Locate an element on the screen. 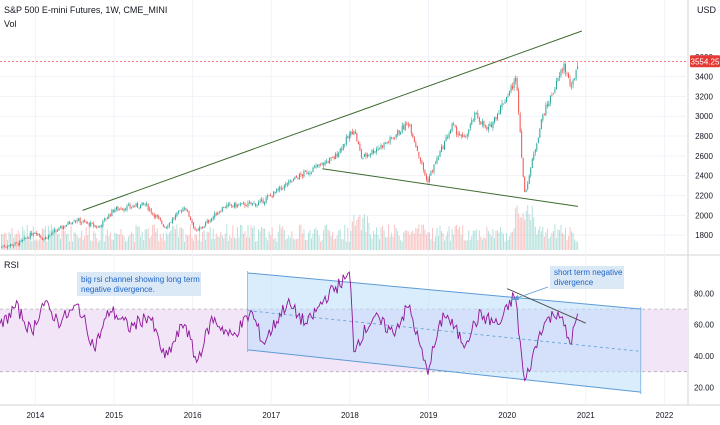  time-tick-label: 2016 is located at coordinates (193, 415).